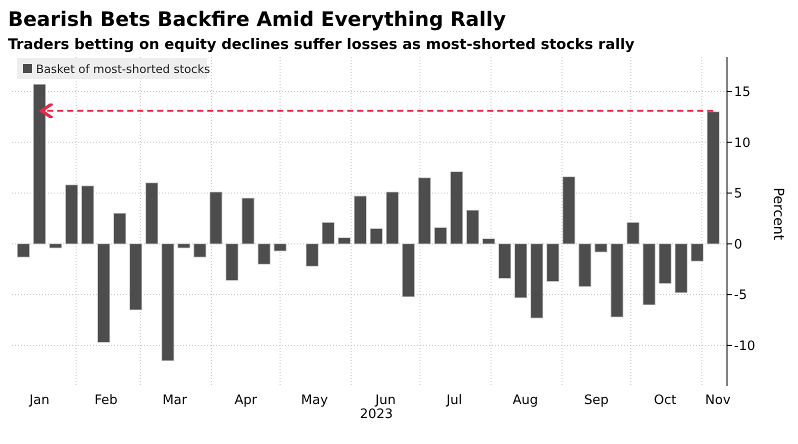 The image size is (798, 444). What do you see at coordinates (257, 19) in the screenshot?
I see `chart-title: Bearish Bets Backfire Amid Everything Rally` at bounding box center [257, 19].